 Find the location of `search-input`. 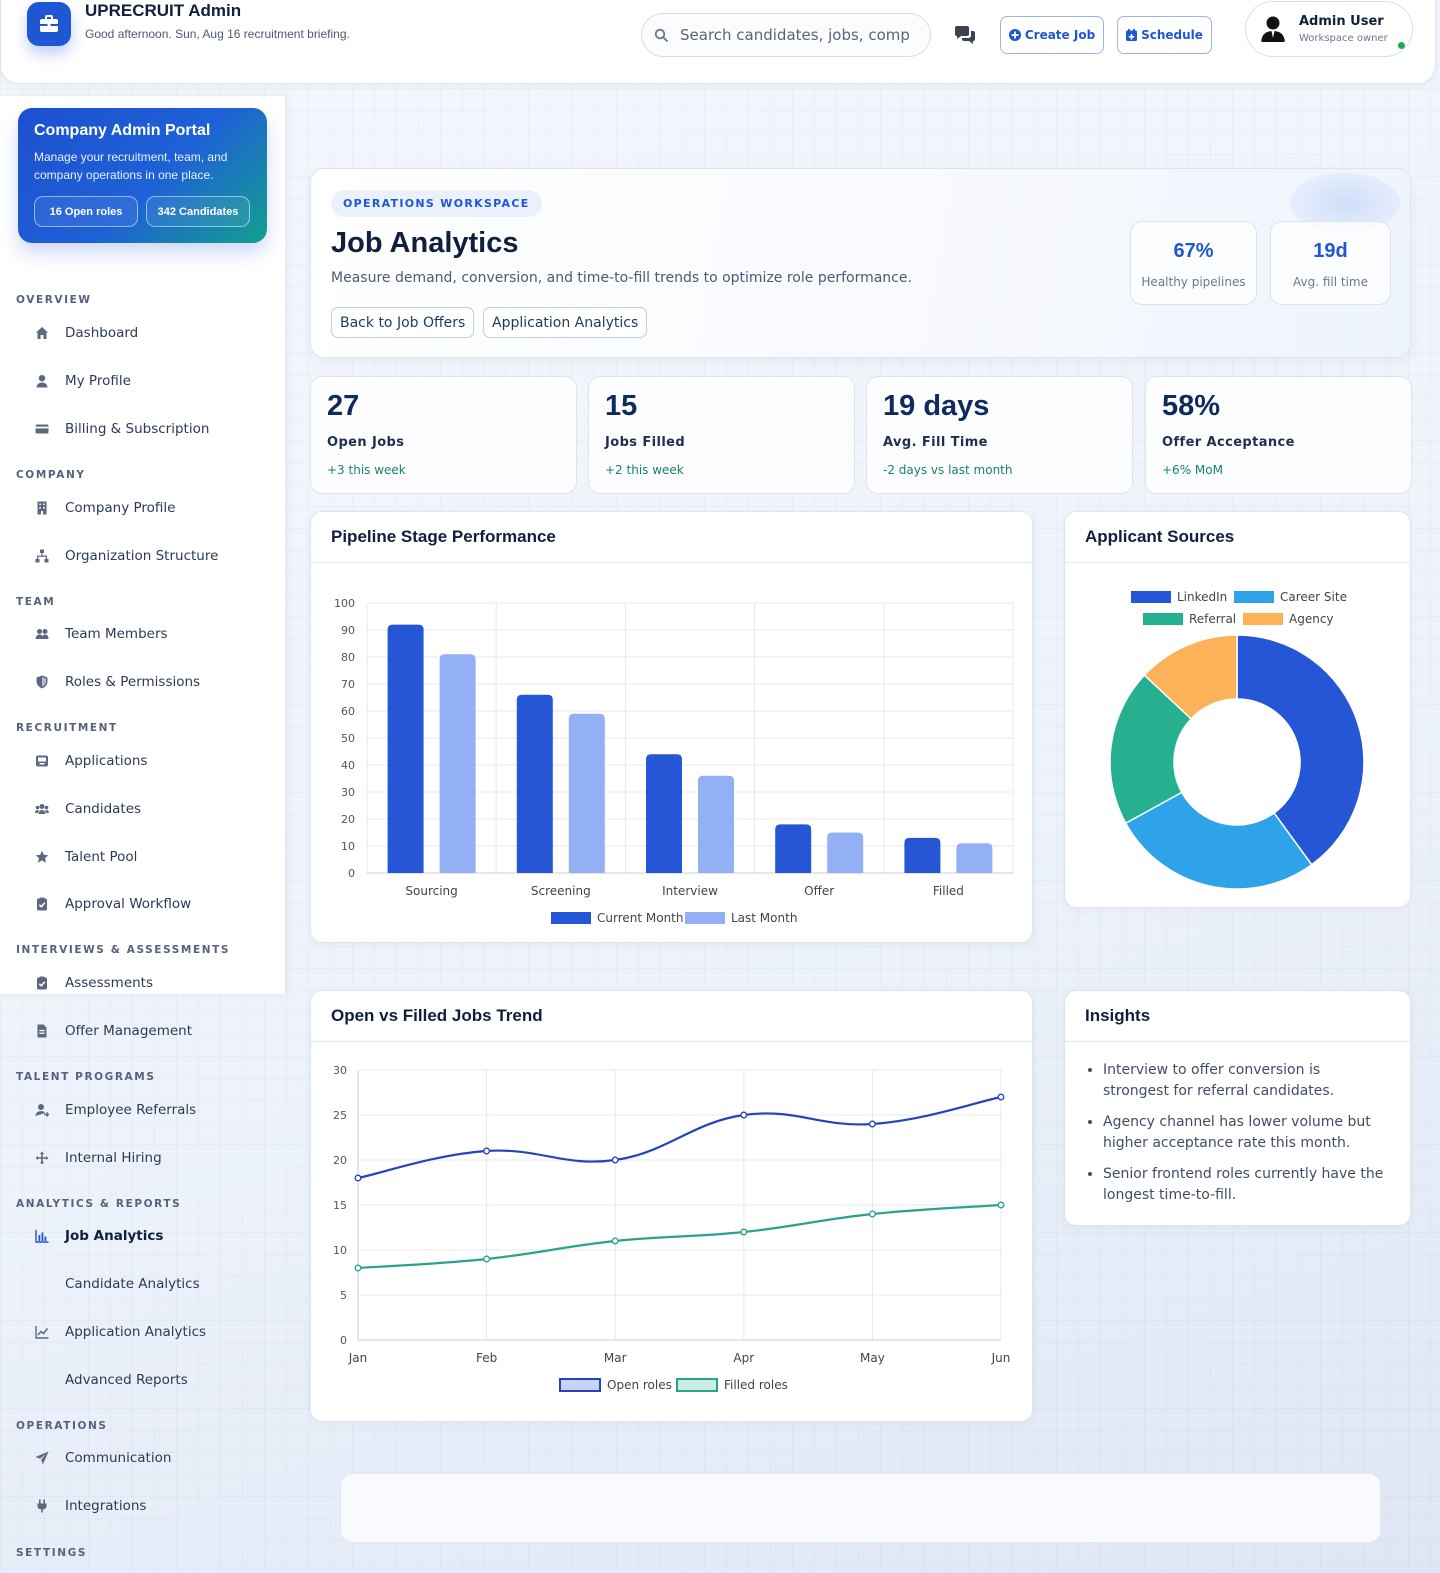

search-input is located at coordinates (795, 35).